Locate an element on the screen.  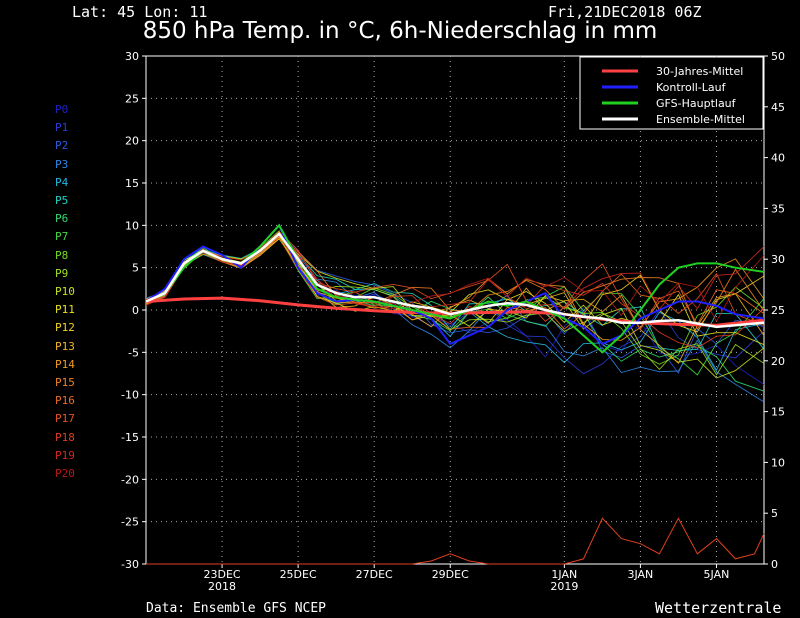
legend-label: 30-Jahres-Mittel is located at coordinates (699, 71).